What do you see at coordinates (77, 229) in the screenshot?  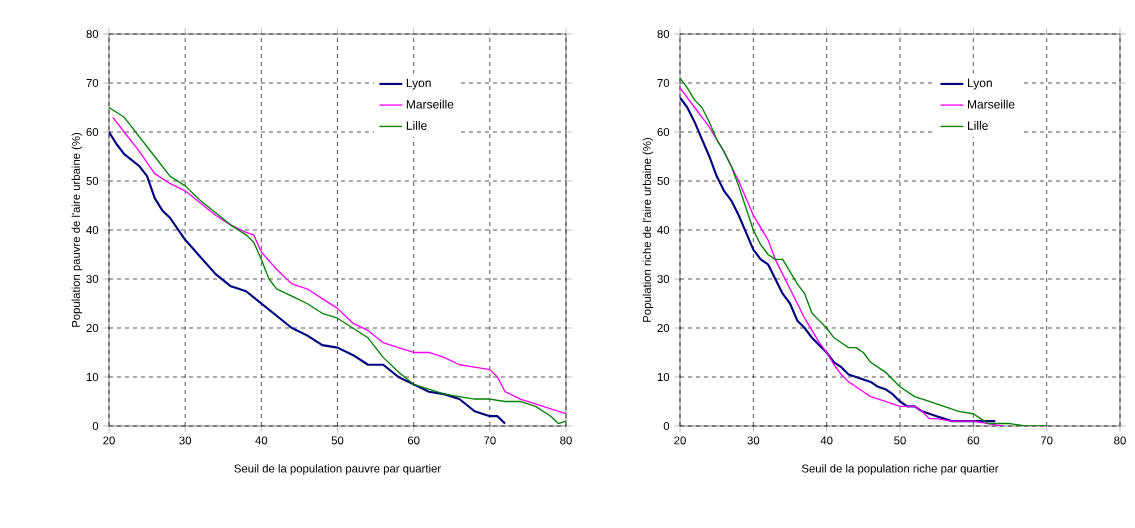 I see `y-axis-title: Population pauvre de l'aire urbaine (%)` at bounding box center [77, 229].